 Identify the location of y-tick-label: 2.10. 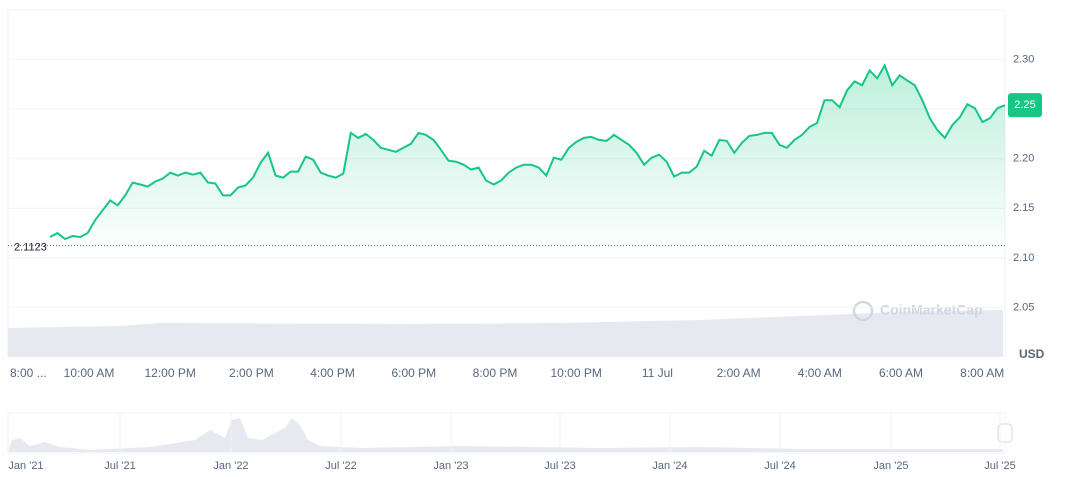
(1023, 258).